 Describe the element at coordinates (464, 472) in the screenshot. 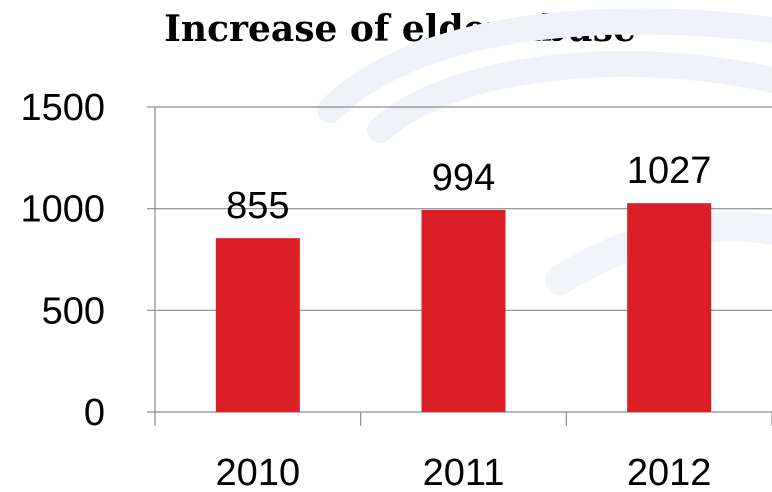

I see `x-tick-label: 2011` at that location.